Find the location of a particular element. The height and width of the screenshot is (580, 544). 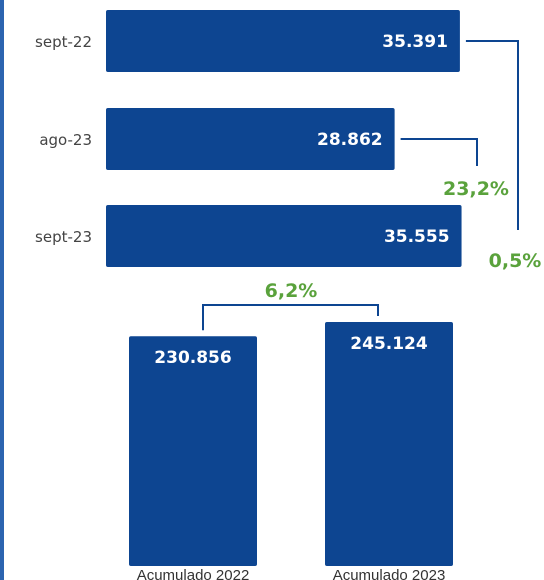

left-accent-stripe is located at coordinates (2, 290).